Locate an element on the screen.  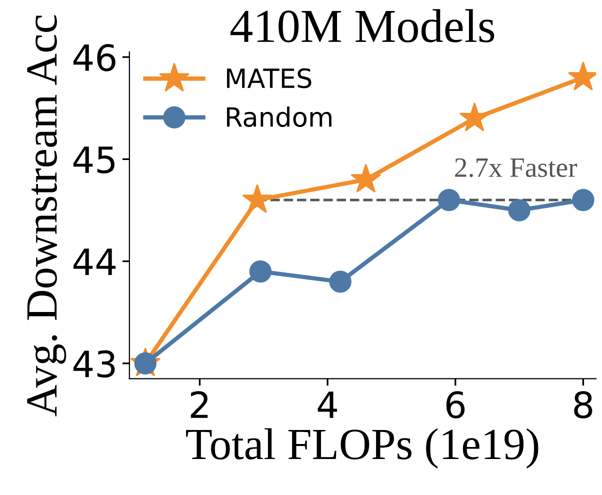
chart-title: 410M Models is located at coordinates (362, 25).